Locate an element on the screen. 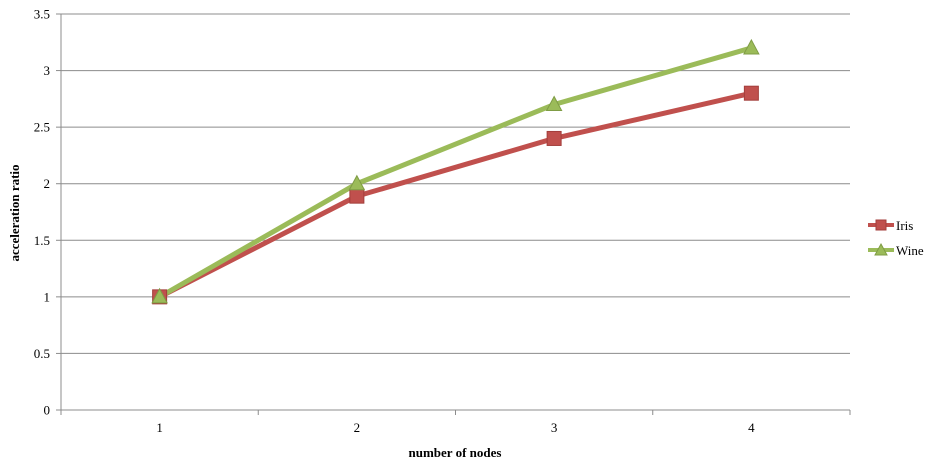 The height and width of the screenshot is (461, 938). legend-item-iris: Iris is located at coordinates (890, 225).